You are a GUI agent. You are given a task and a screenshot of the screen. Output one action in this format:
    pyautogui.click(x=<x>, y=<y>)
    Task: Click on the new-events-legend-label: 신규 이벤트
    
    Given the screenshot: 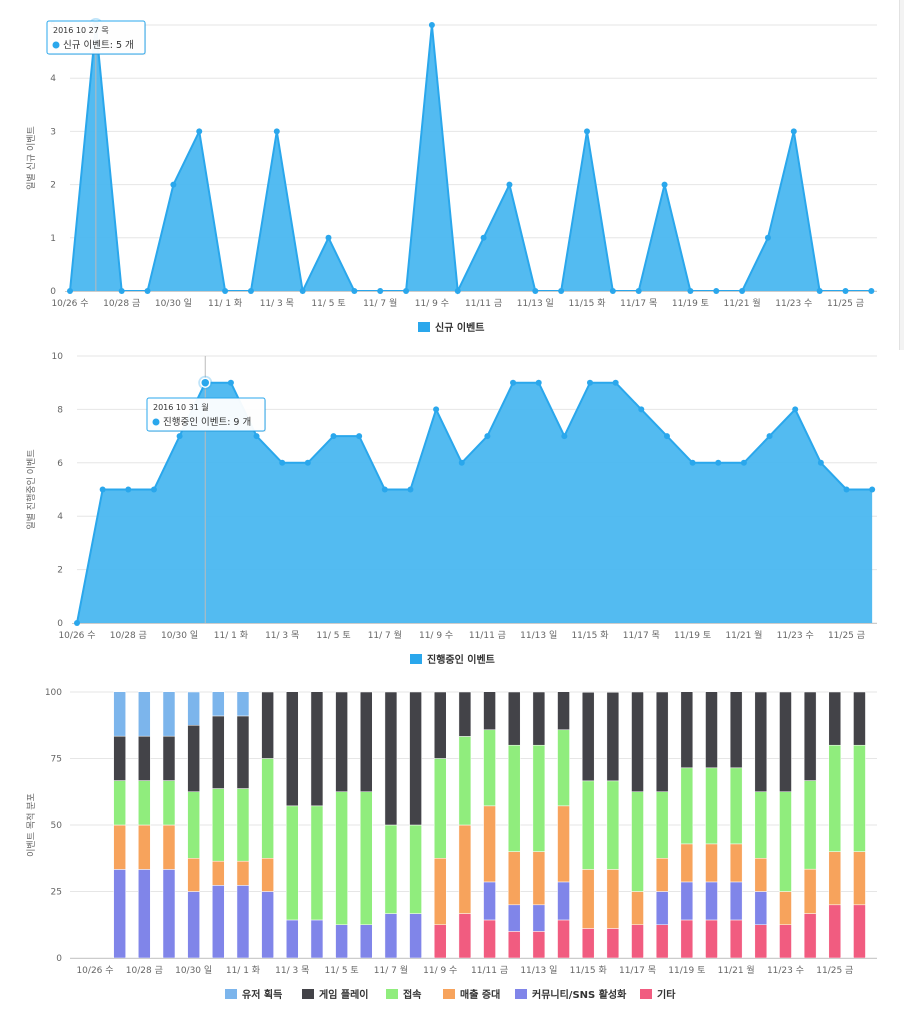 What is the action you would take?
    pyautogui.click(x=459, y=327)
    